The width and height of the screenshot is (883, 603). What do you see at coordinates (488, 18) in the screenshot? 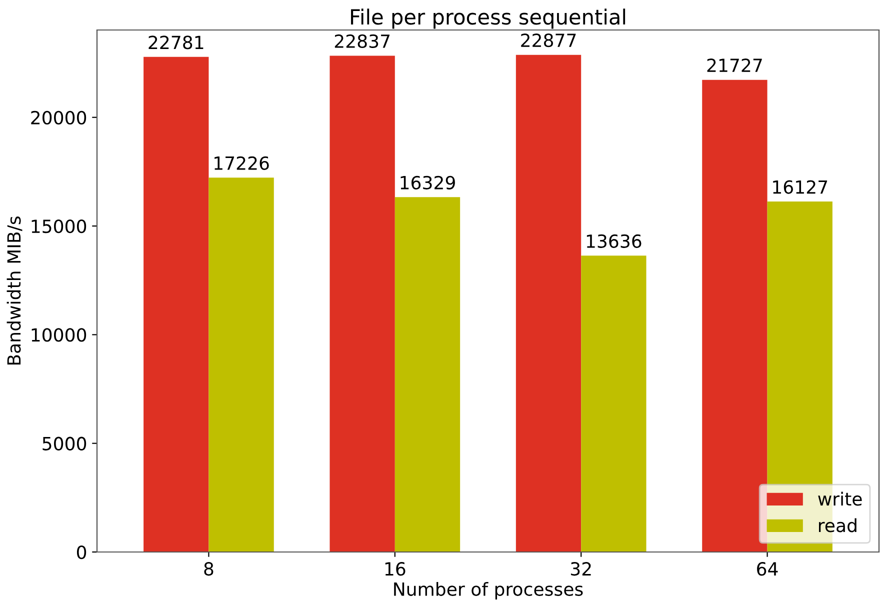
I see `chart-title: File per process sequential` at bounding box center [488, 18].